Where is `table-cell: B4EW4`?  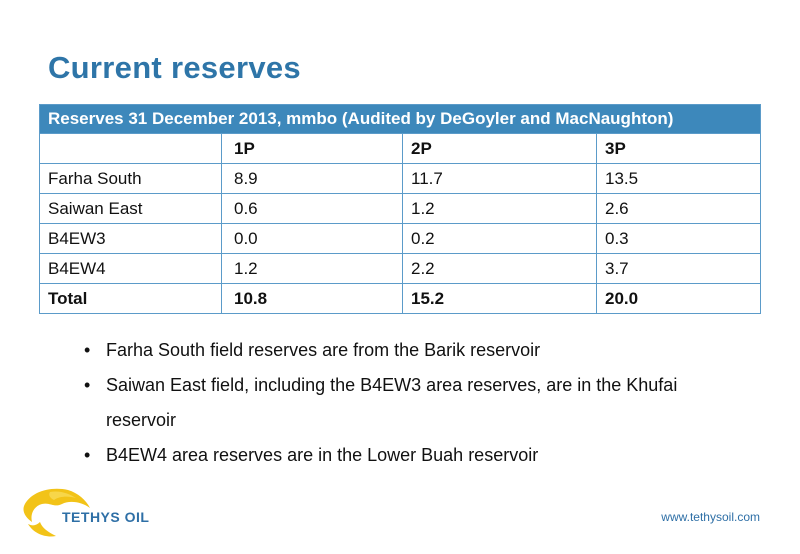 table-cell: B4EW4 is located at coordinates (130, 268).